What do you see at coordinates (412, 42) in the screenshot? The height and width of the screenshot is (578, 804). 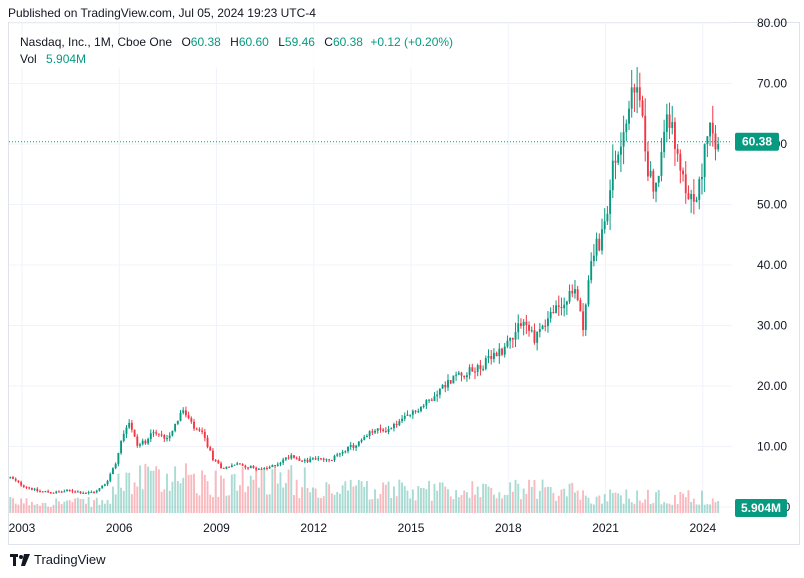 I see `change-value: +0.12 (+0.20%)` at bounding box center [412, 42].